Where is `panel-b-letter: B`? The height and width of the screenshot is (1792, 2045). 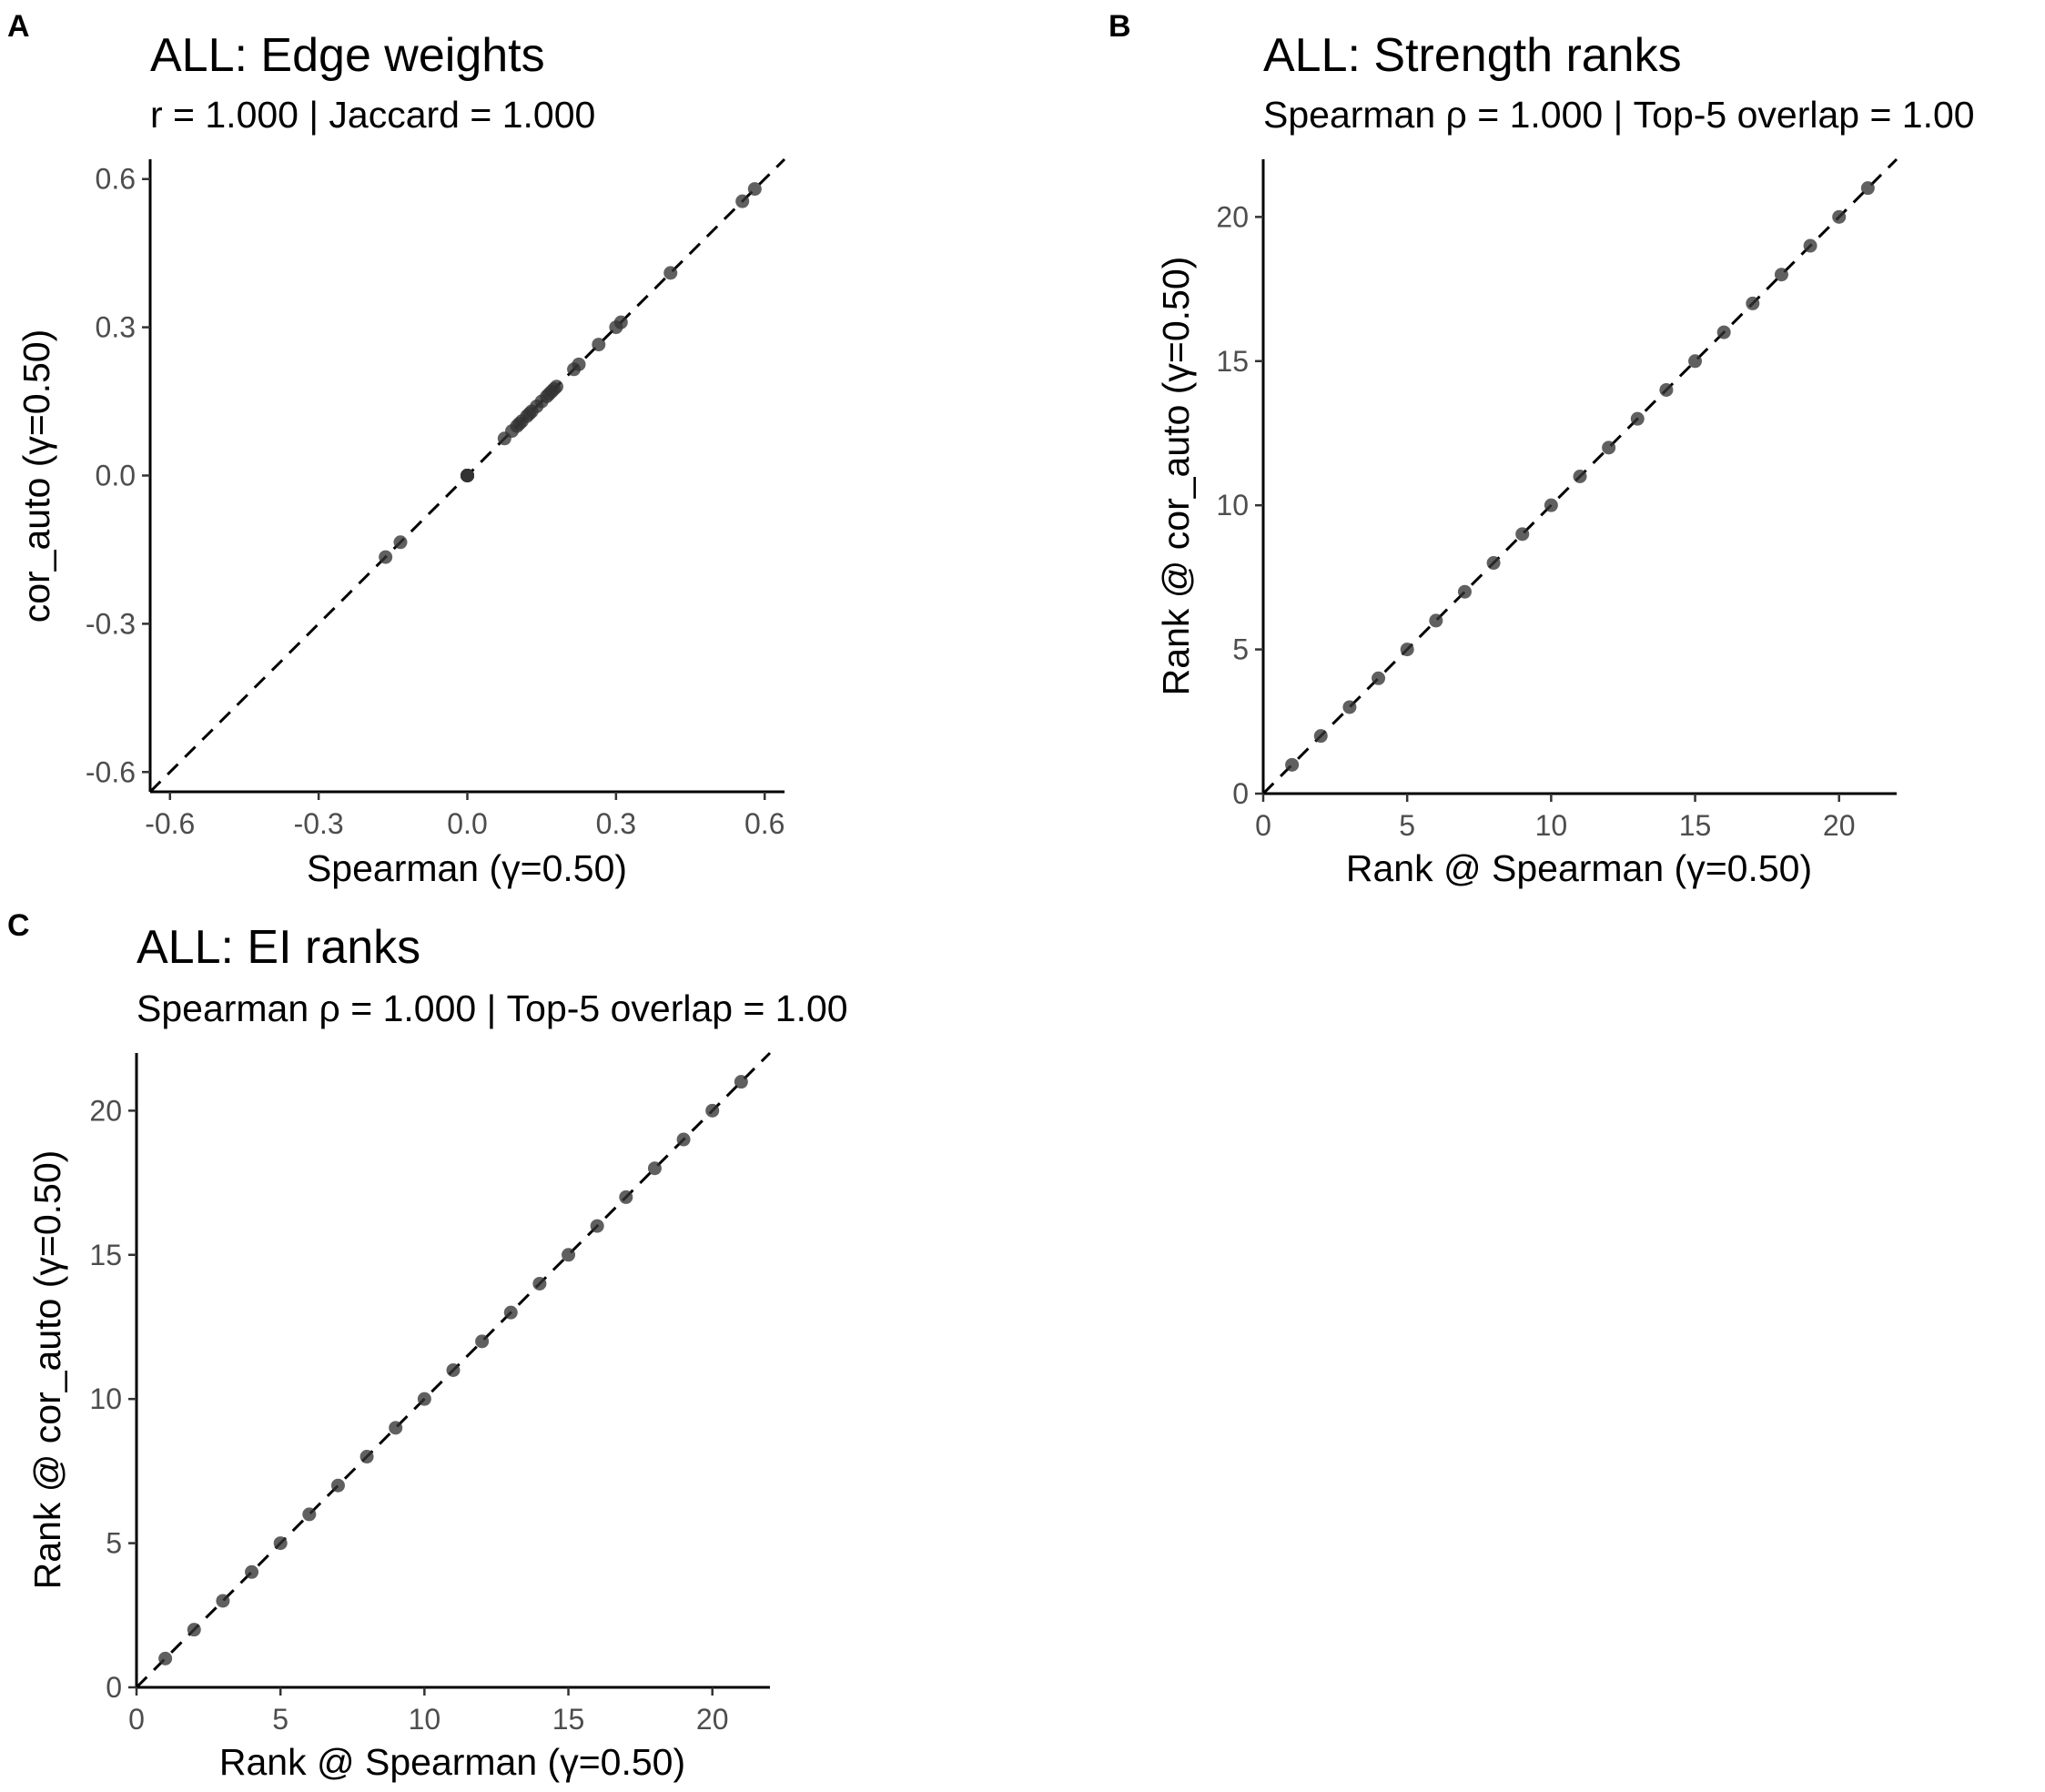
panel-b-letter: B is located at coordinates (1120, 26).